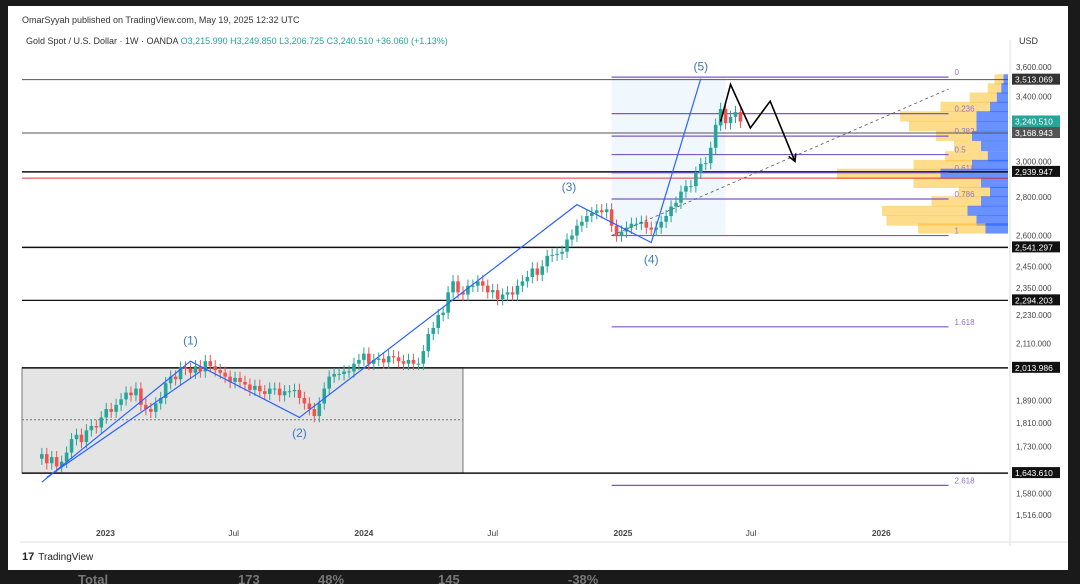 The image size is (1080, 584). What do you see at coordinates (242, 420) in the screenshot?
I see `consolidation-box` at bounding box center [242, 420].